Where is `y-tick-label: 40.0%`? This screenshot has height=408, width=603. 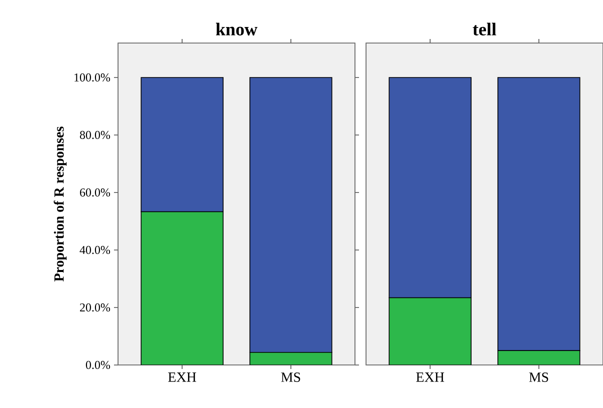 y-tick-label: 40.0% is located at coordinates (95, 250).